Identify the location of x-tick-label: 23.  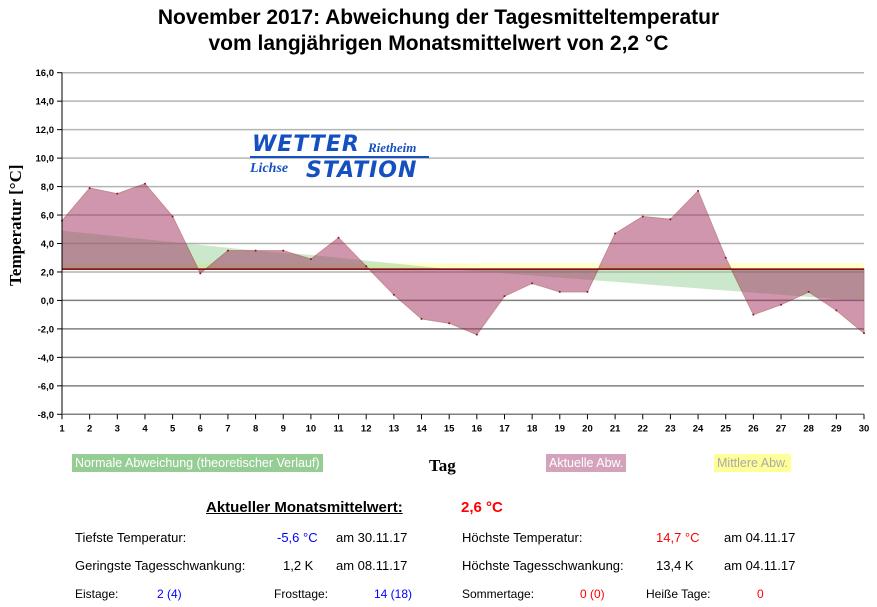
(670, 428).